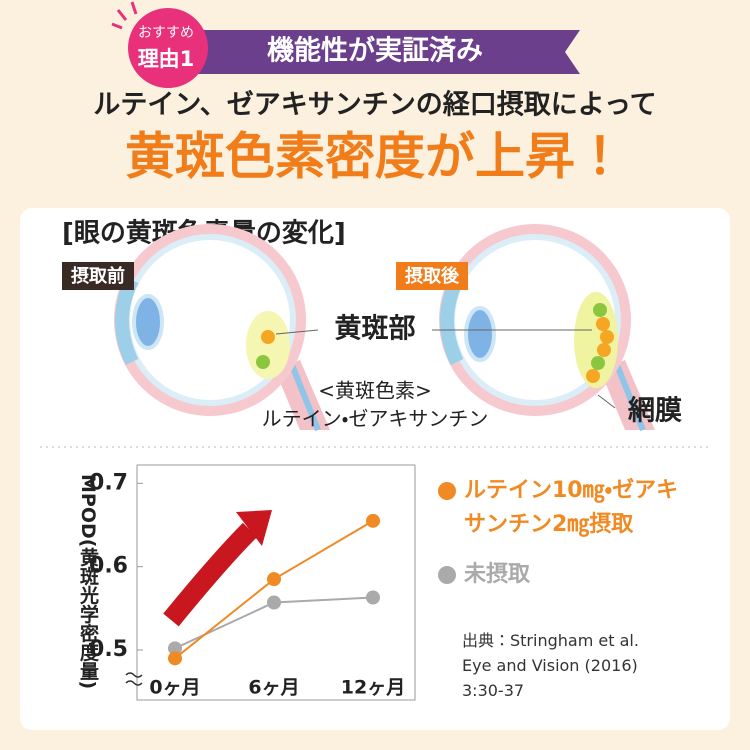 The image size is (750, 750). Describe the element at coordinates (273, 688) in the screenshot. I see `x-tick-label: 6ヶ月` at that location.